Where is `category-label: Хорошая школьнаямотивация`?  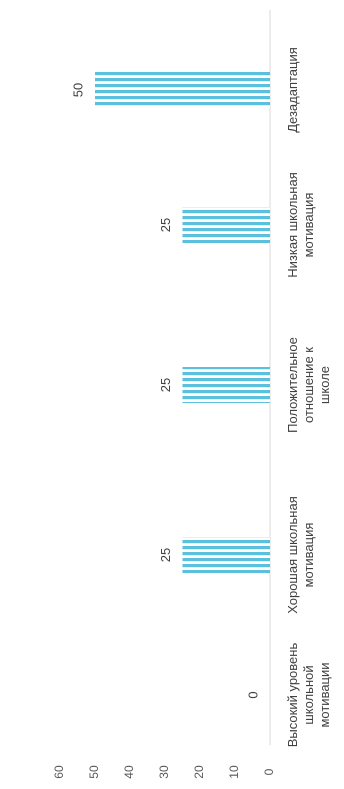
category-label: Хорошая школьнаямотивация is located at coordinates (300, 555).